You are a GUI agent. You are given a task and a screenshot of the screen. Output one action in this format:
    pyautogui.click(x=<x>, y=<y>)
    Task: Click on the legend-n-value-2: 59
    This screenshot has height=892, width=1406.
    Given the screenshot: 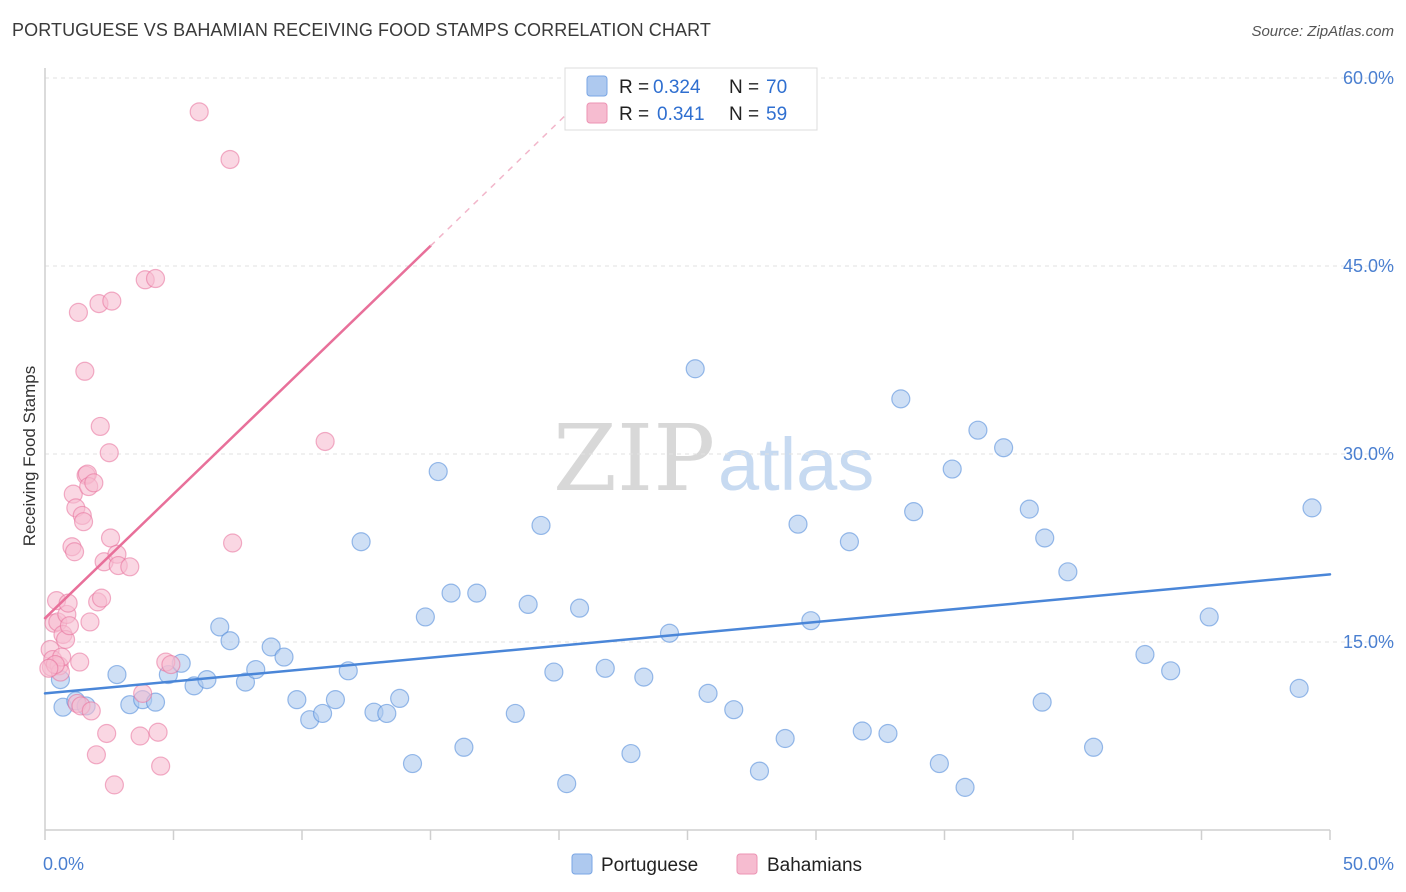 What is the action you would take?
    pyautogui.click(x=776, y=114)
    